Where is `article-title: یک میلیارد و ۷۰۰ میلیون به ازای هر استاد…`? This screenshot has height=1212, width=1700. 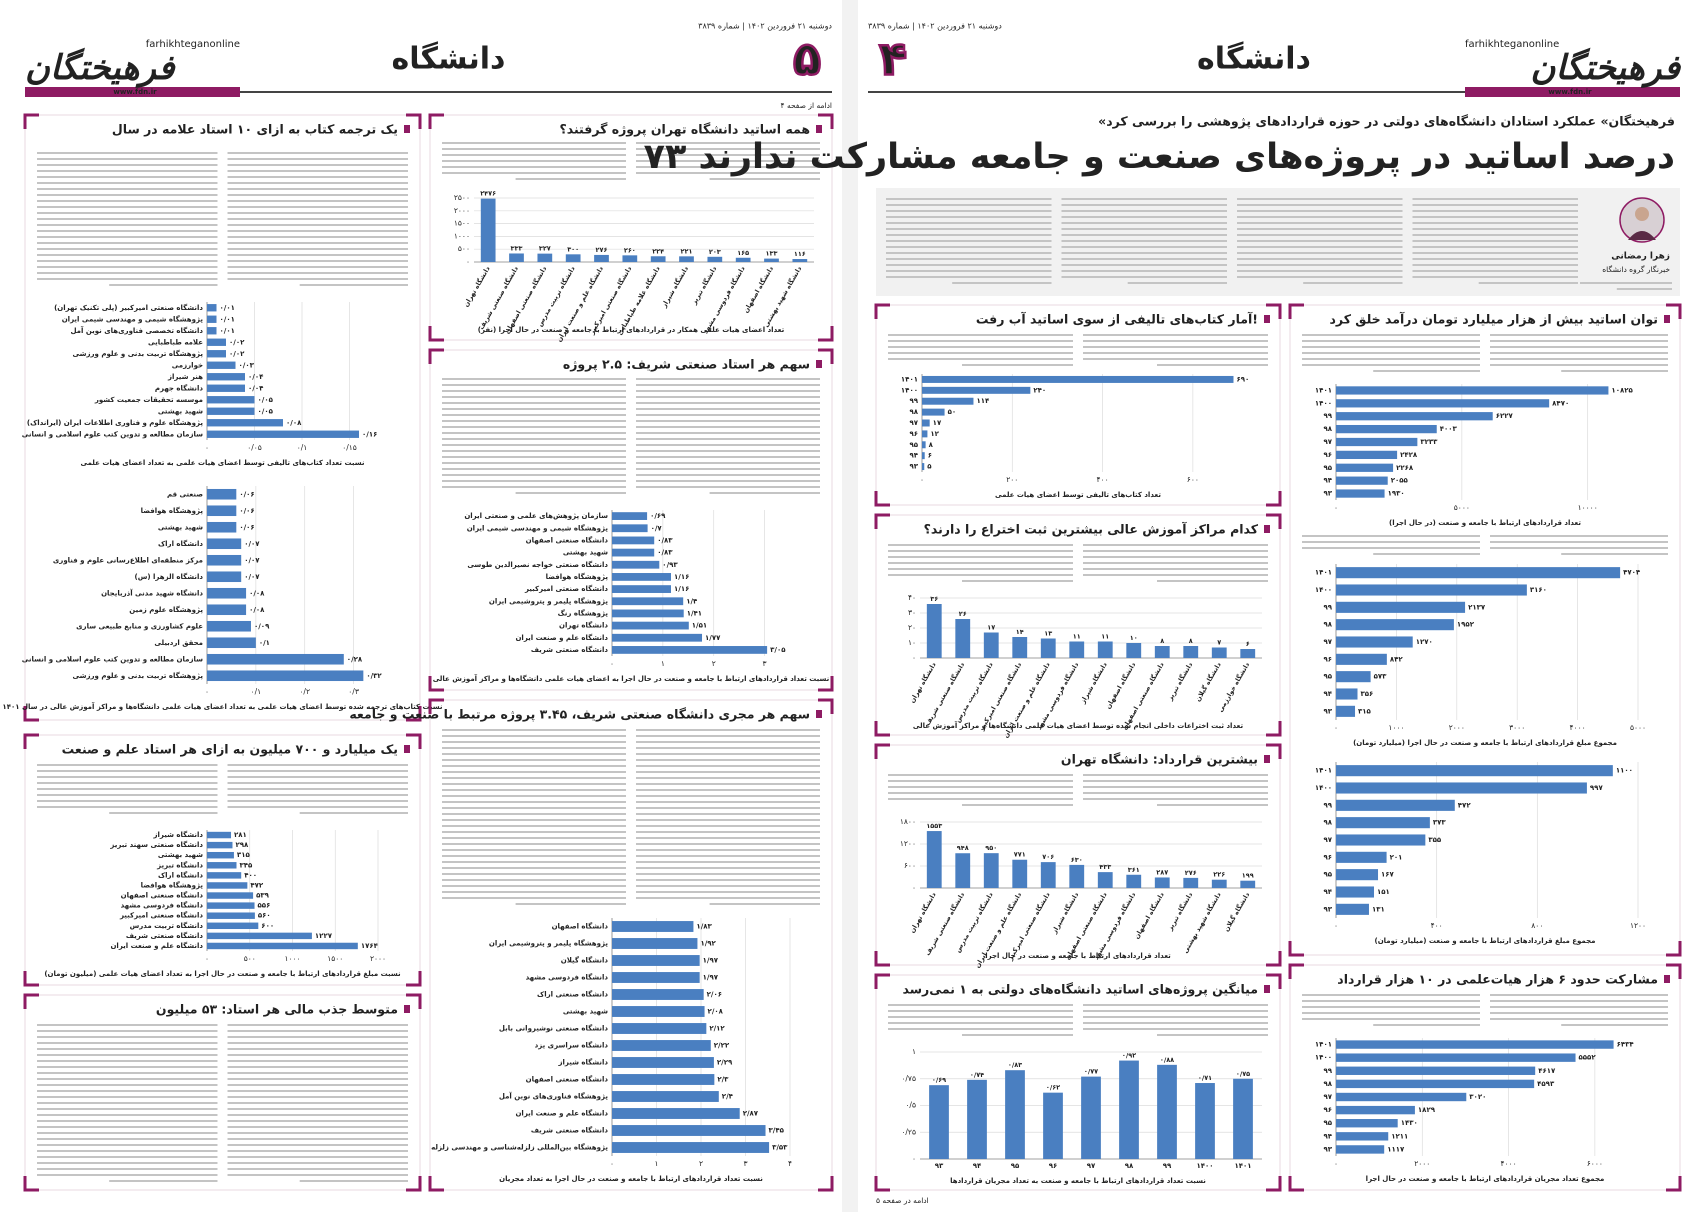
article-title: یک میلیارد و ۷۰۰ میلیون به ازای هر استاد… is located at coordinates (230, 749).